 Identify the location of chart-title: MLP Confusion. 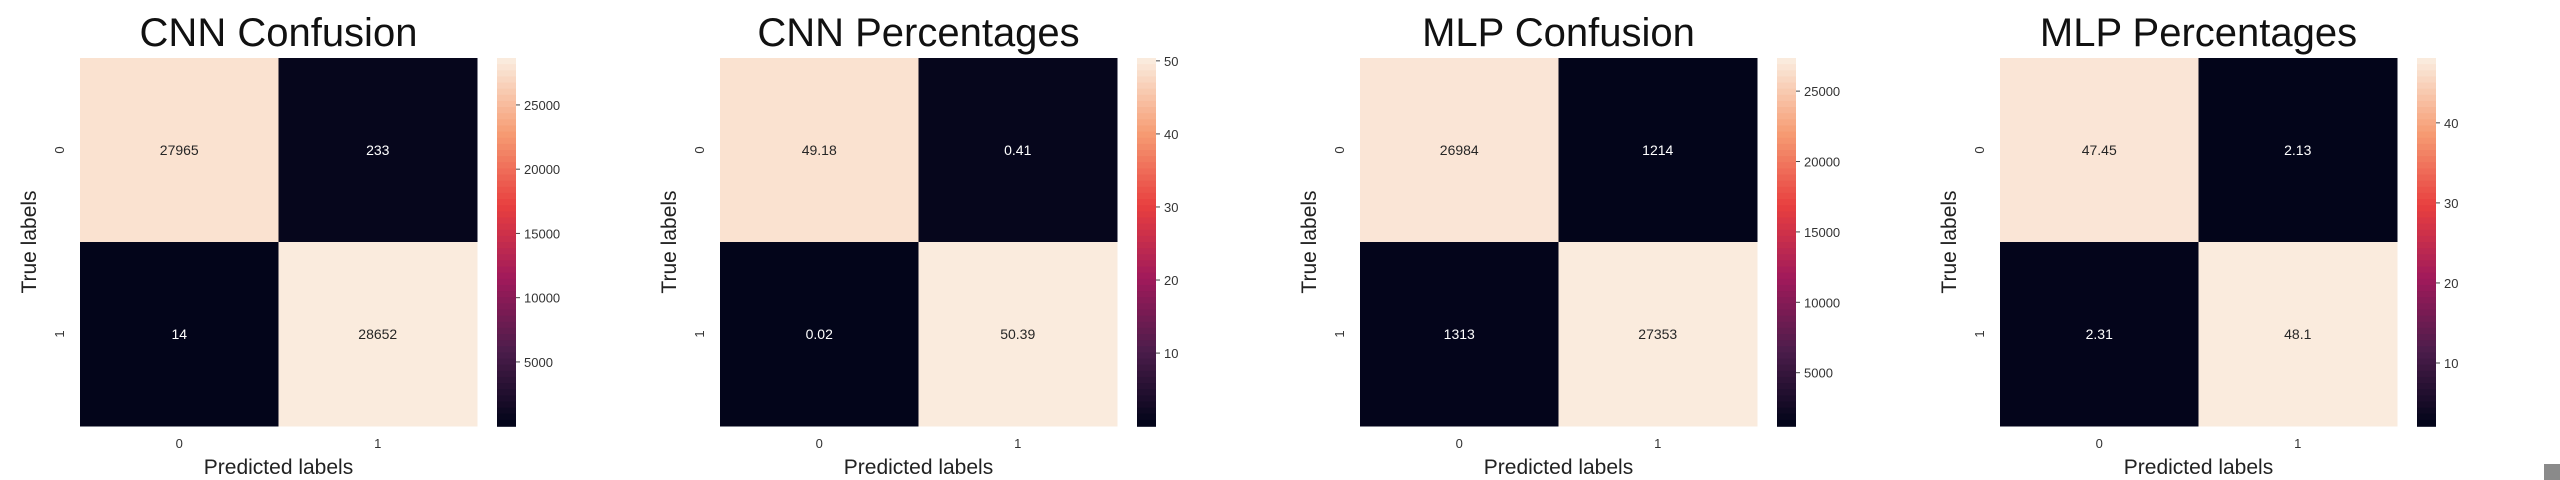
(1558, 33).